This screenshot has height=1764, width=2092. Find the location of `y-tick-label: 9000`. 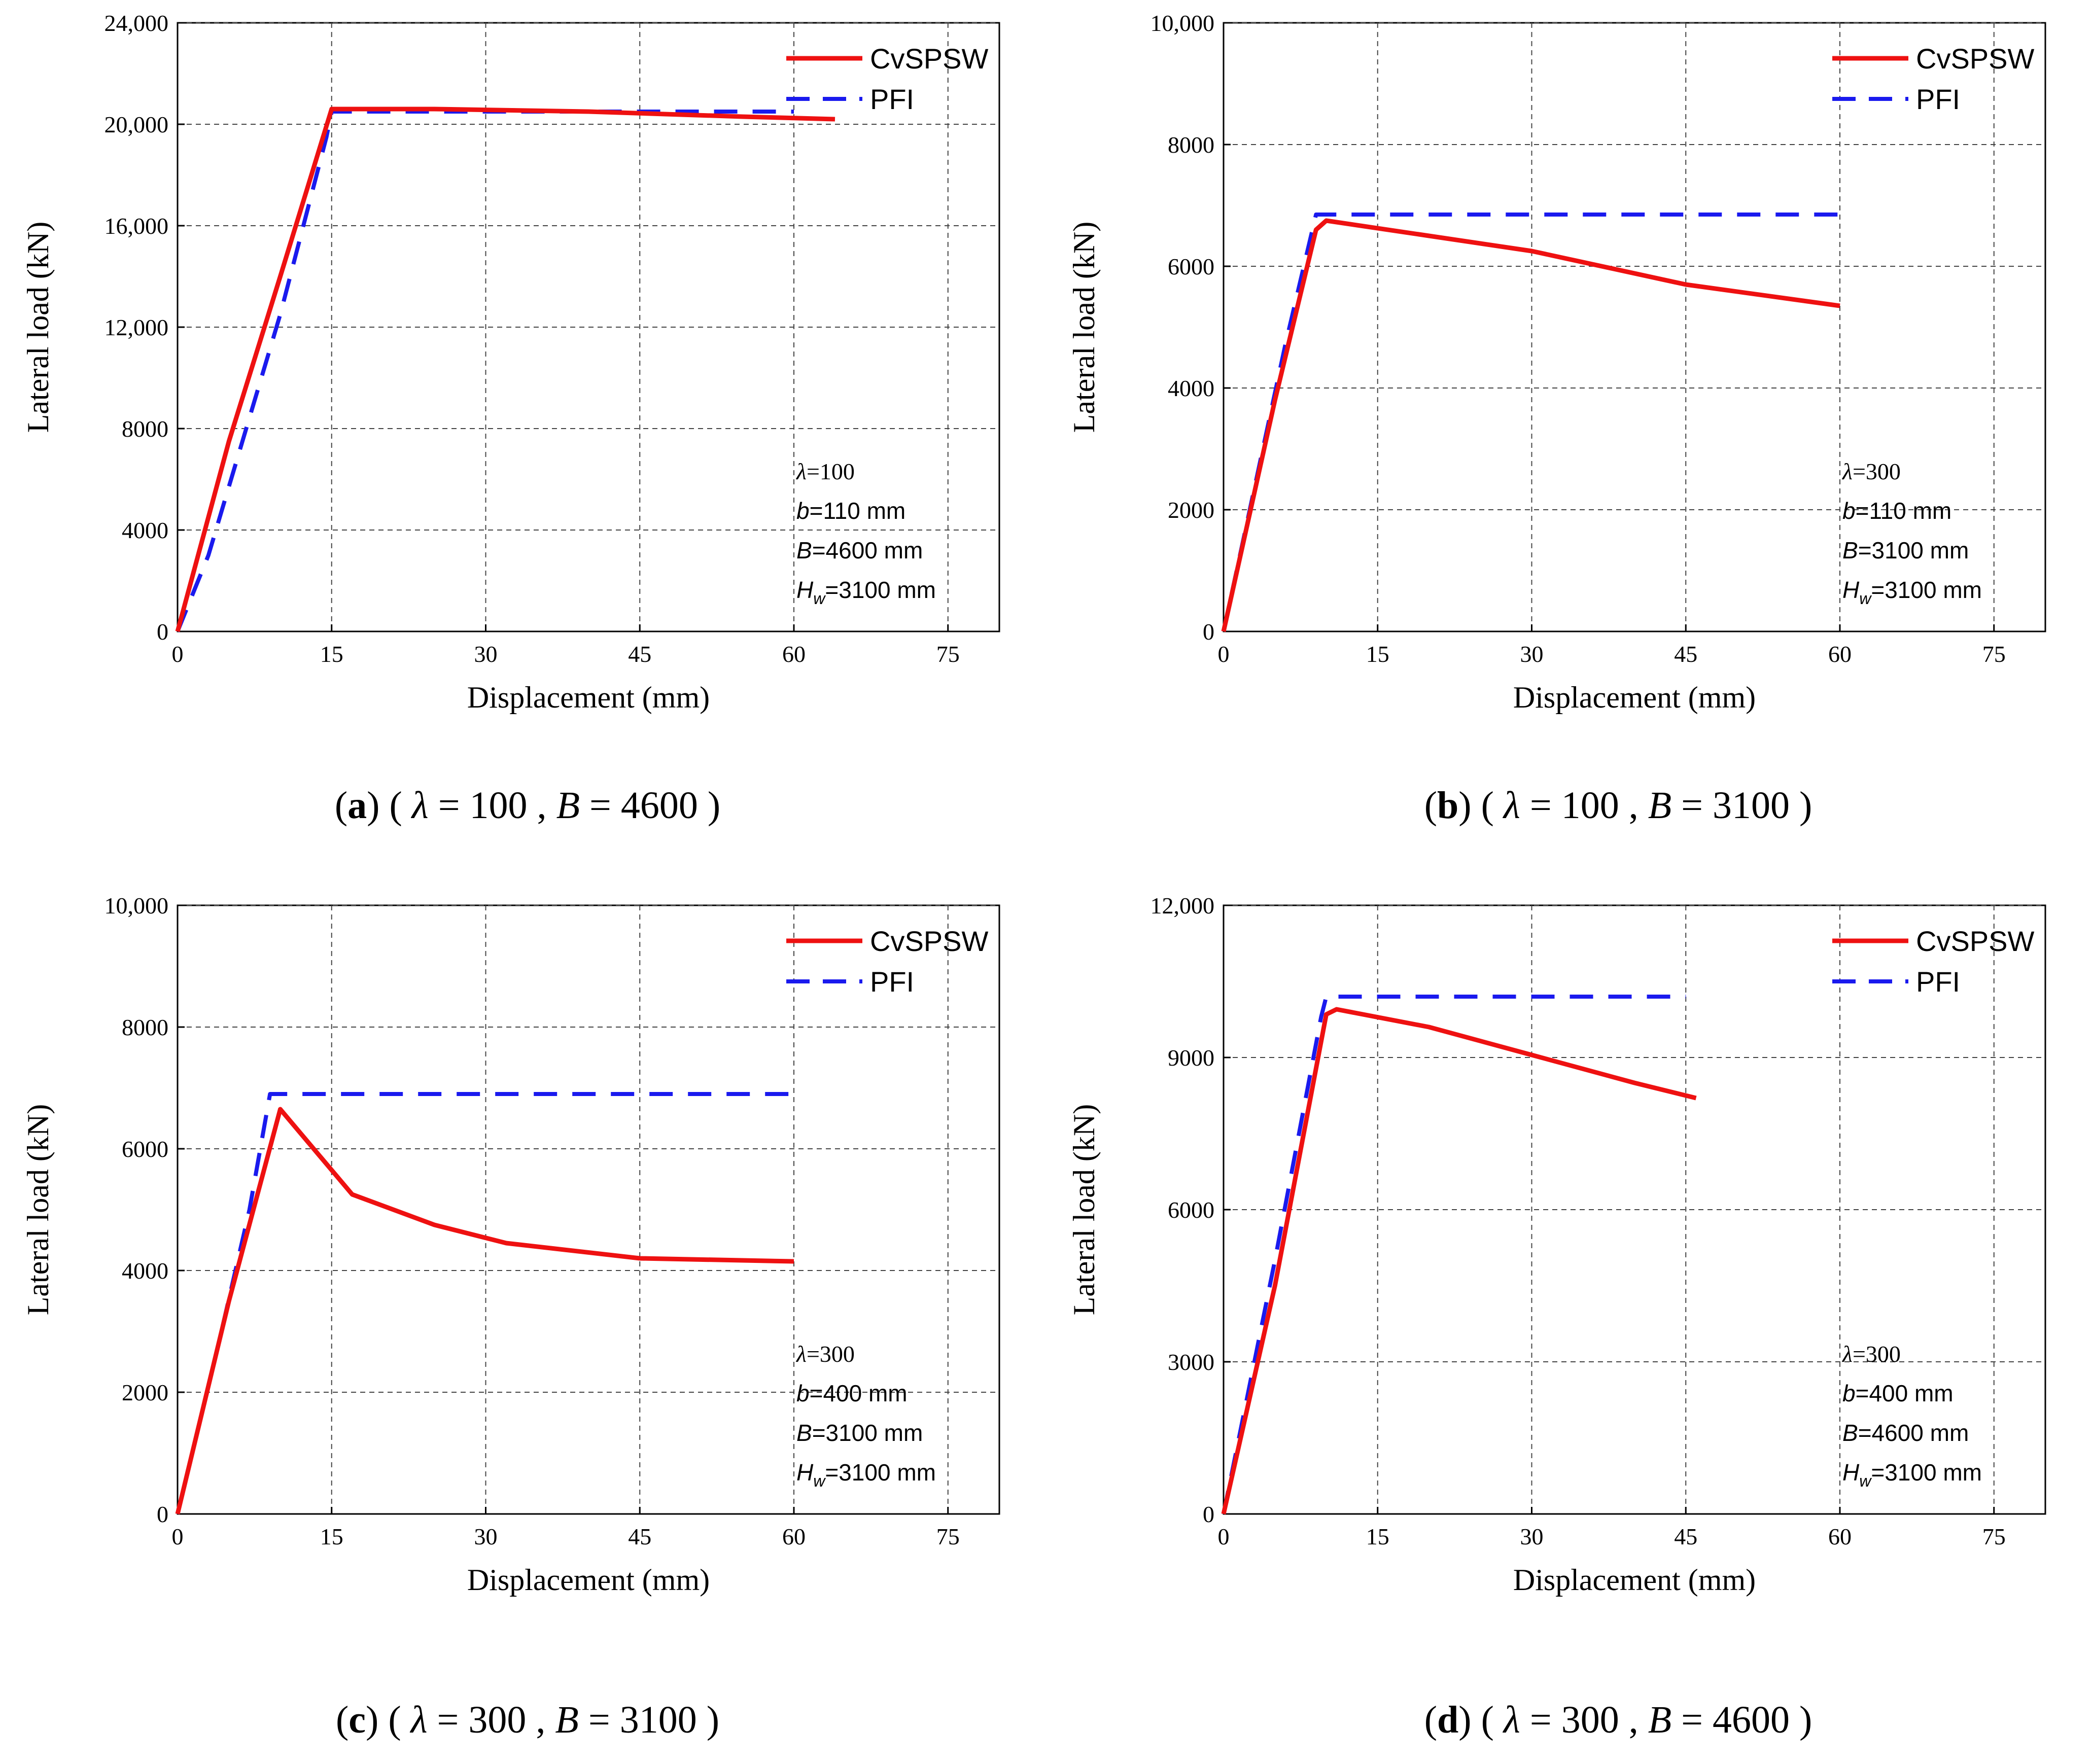

y-tick-label: 9000 is located at coordinates (1191, 1058).